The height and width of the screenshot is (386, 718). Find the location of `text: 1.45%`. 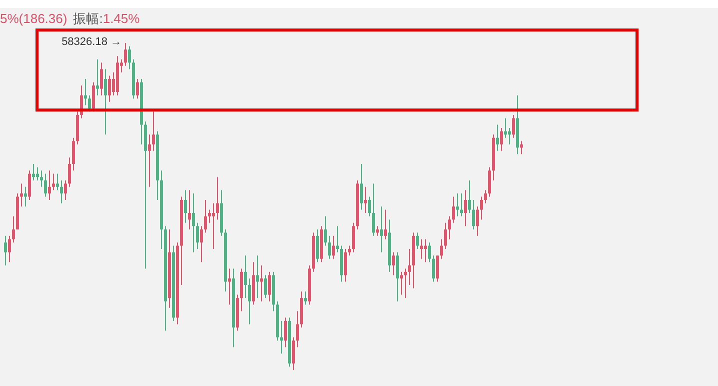

text: 1.45% is located at coordinates (121, 18).